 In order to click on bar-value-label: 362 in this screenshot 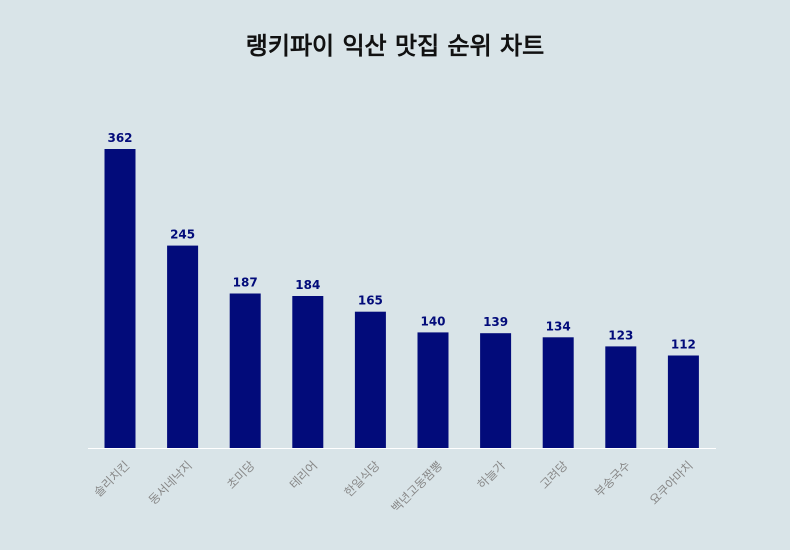, I will do `click(119, 138)`.